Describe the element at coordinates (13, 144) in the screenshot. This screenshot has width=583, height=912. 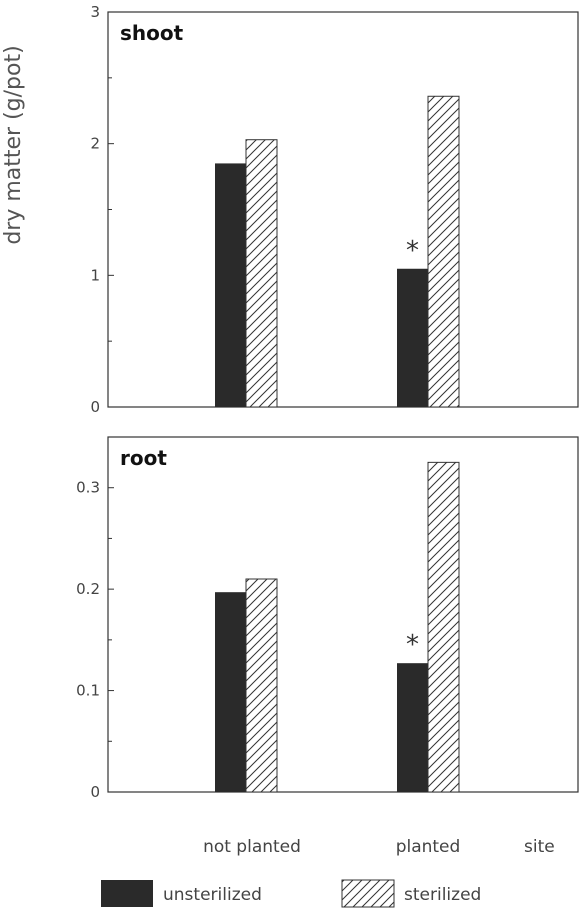
I see `y-axis-label: dry matter (g/pot)` at that location.